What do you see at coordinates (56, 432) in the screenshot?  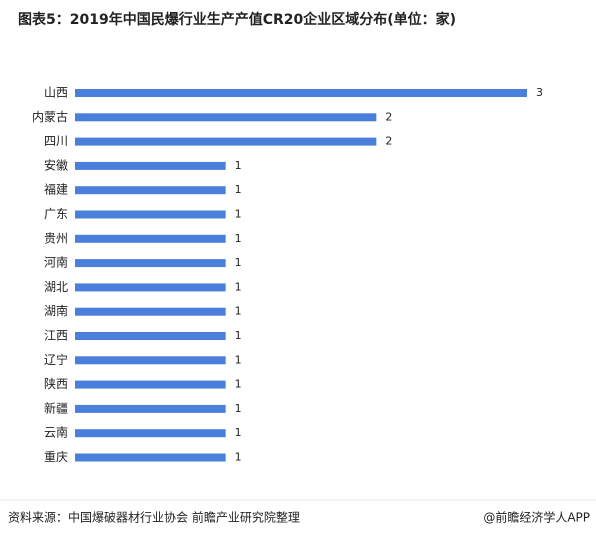 I see `y-tick-label: 云南` at bounding box center [56, 432].